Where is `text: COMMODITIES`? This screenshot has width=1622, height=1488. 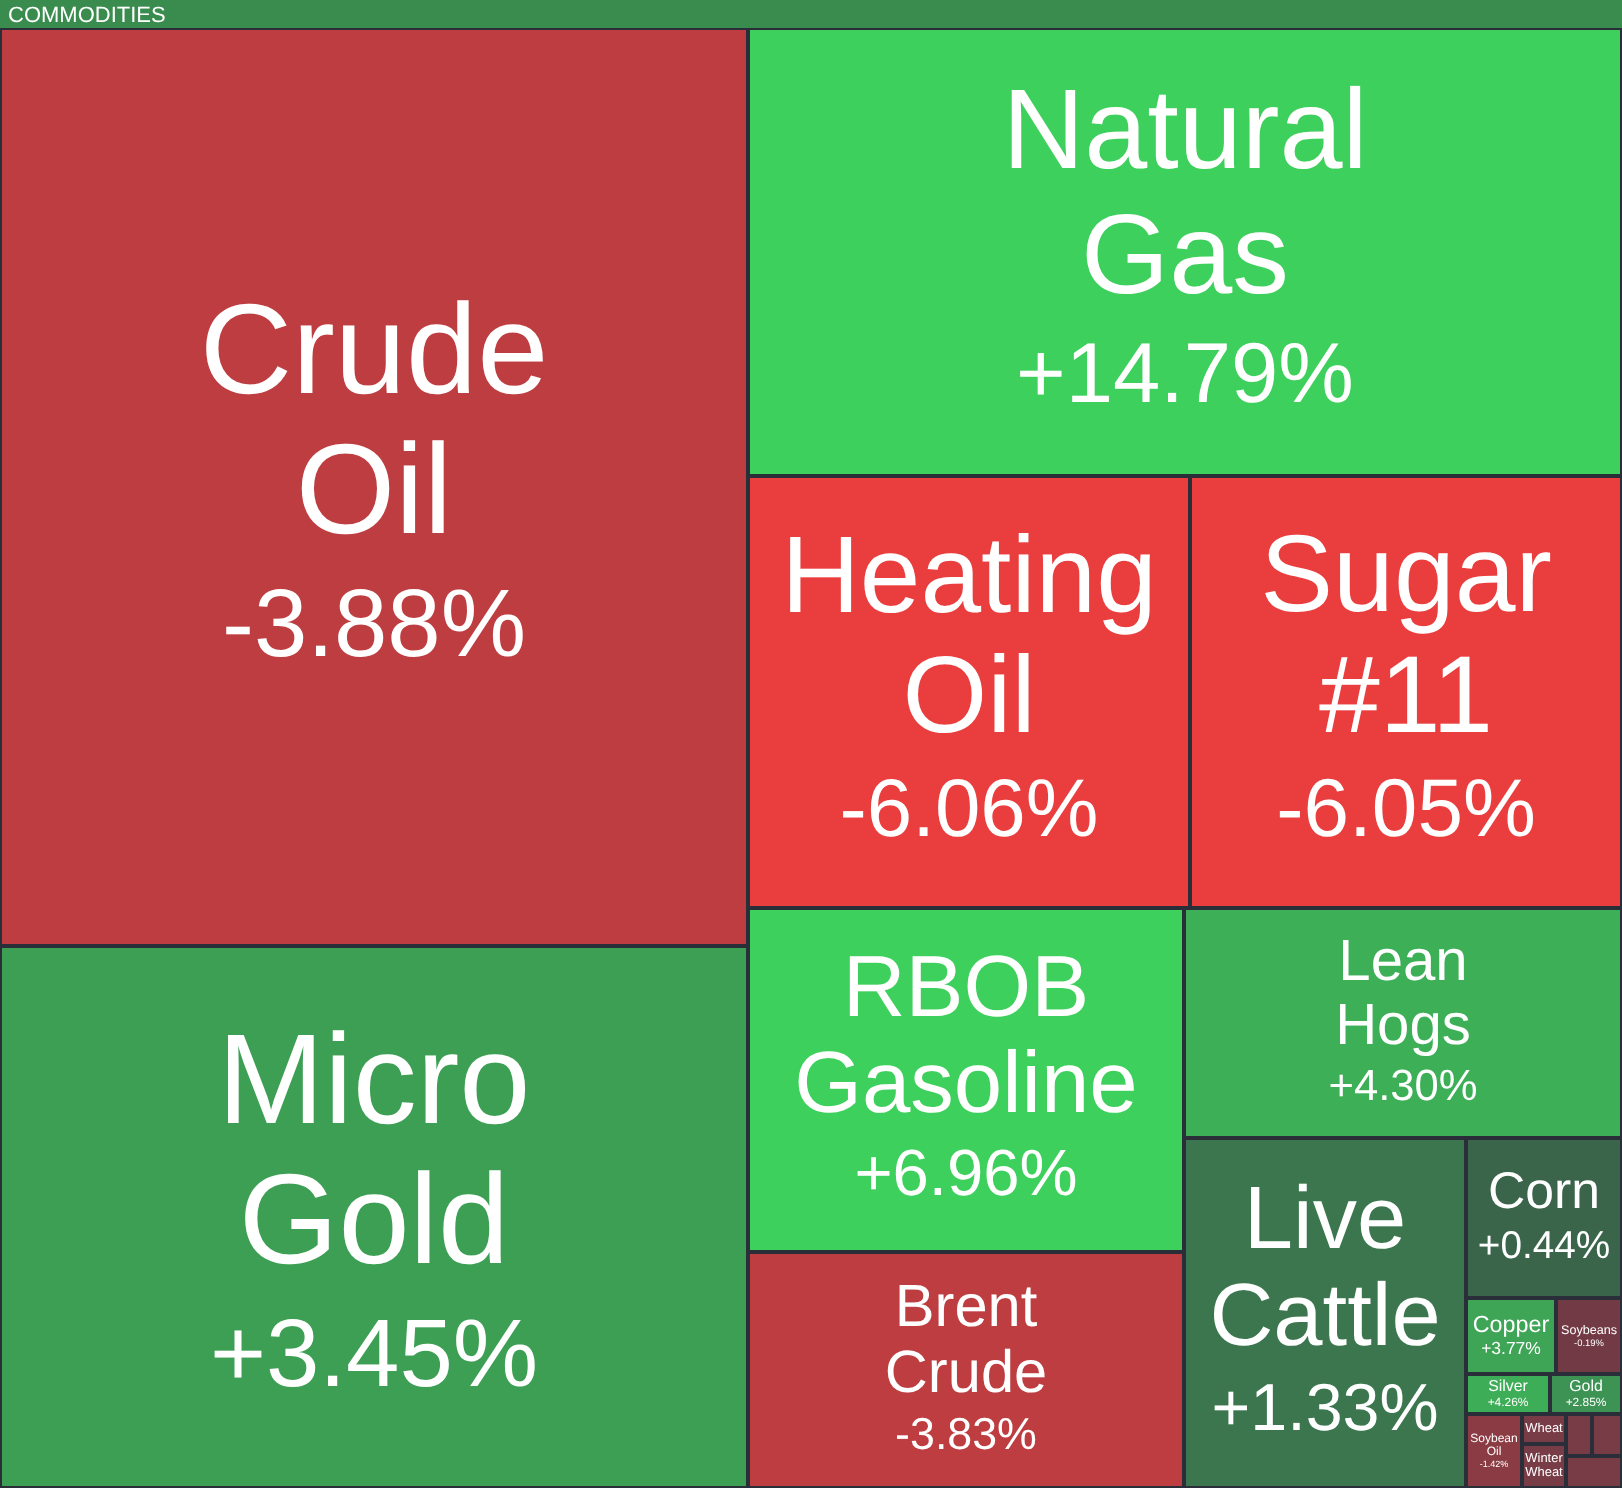
text: COMMODITIES is located at coordinates (87, 16).